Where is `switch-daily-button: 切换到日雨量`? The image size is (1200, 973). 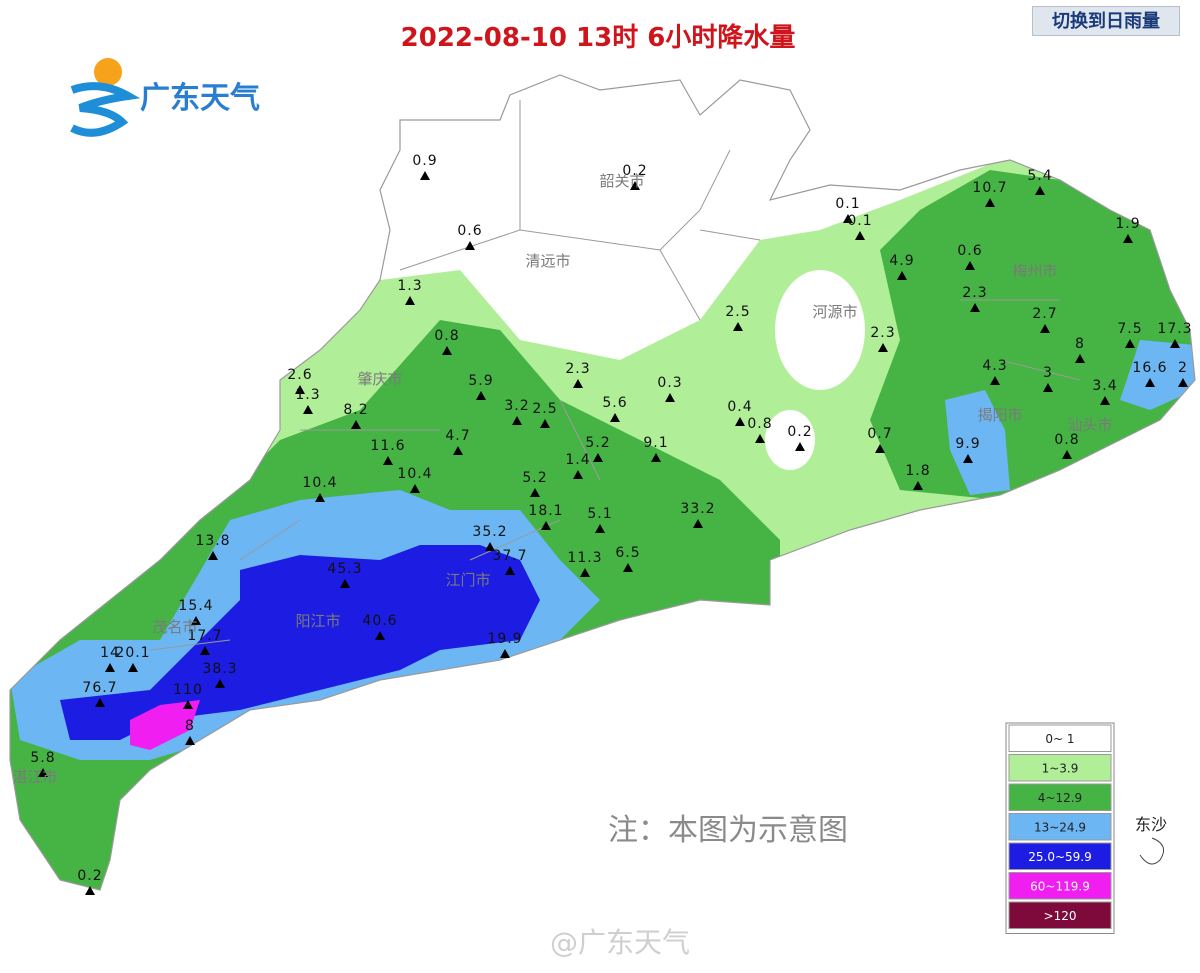
switch-daily-button: 切换到日雨量 is located at coordinates (1106, 21).